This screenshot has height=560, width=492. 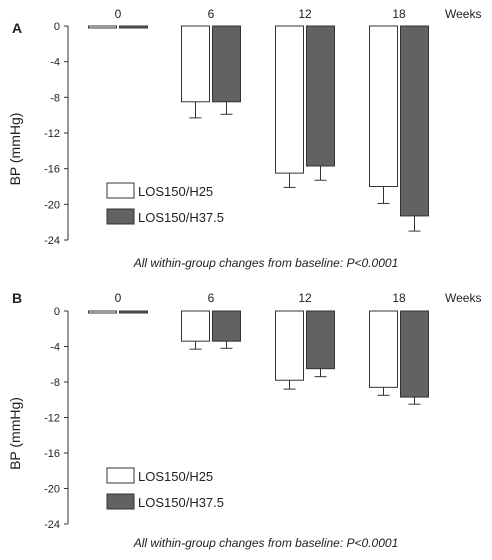 I want to click on panel-label: A, so click(x=17, y=28).